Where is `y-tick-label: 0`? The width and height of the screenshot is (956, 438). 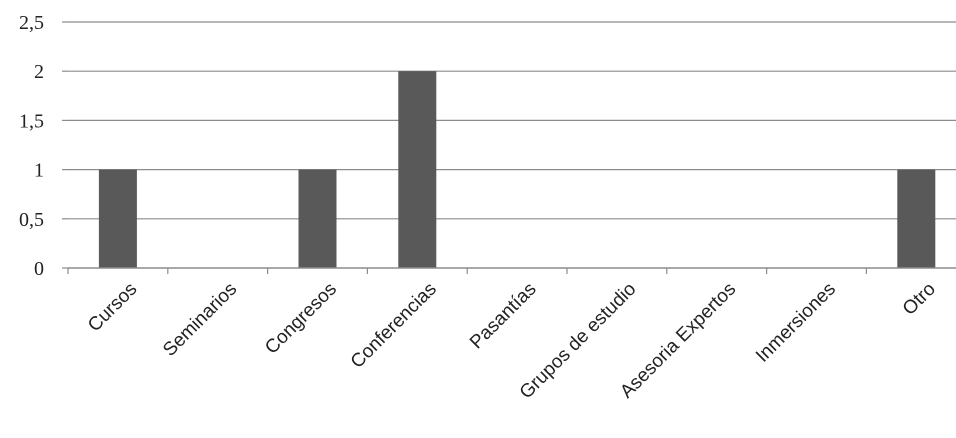
y-tick-label: 0 is located at coordinates (39, 269).